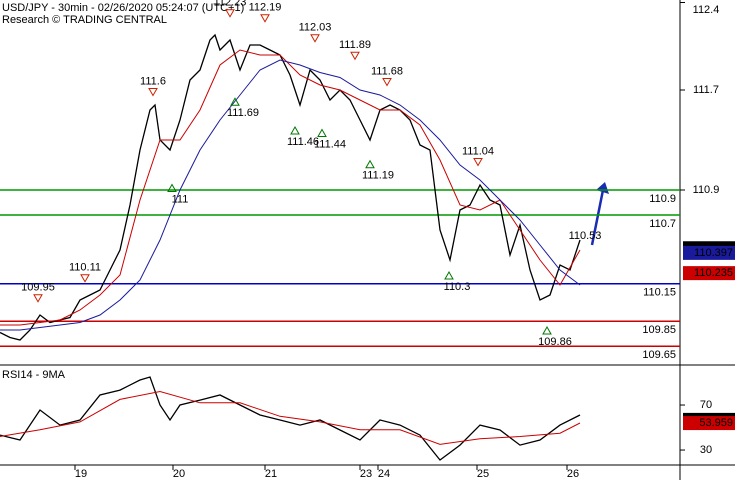  I want to click on high-label: 112.19, so click(265, 8).